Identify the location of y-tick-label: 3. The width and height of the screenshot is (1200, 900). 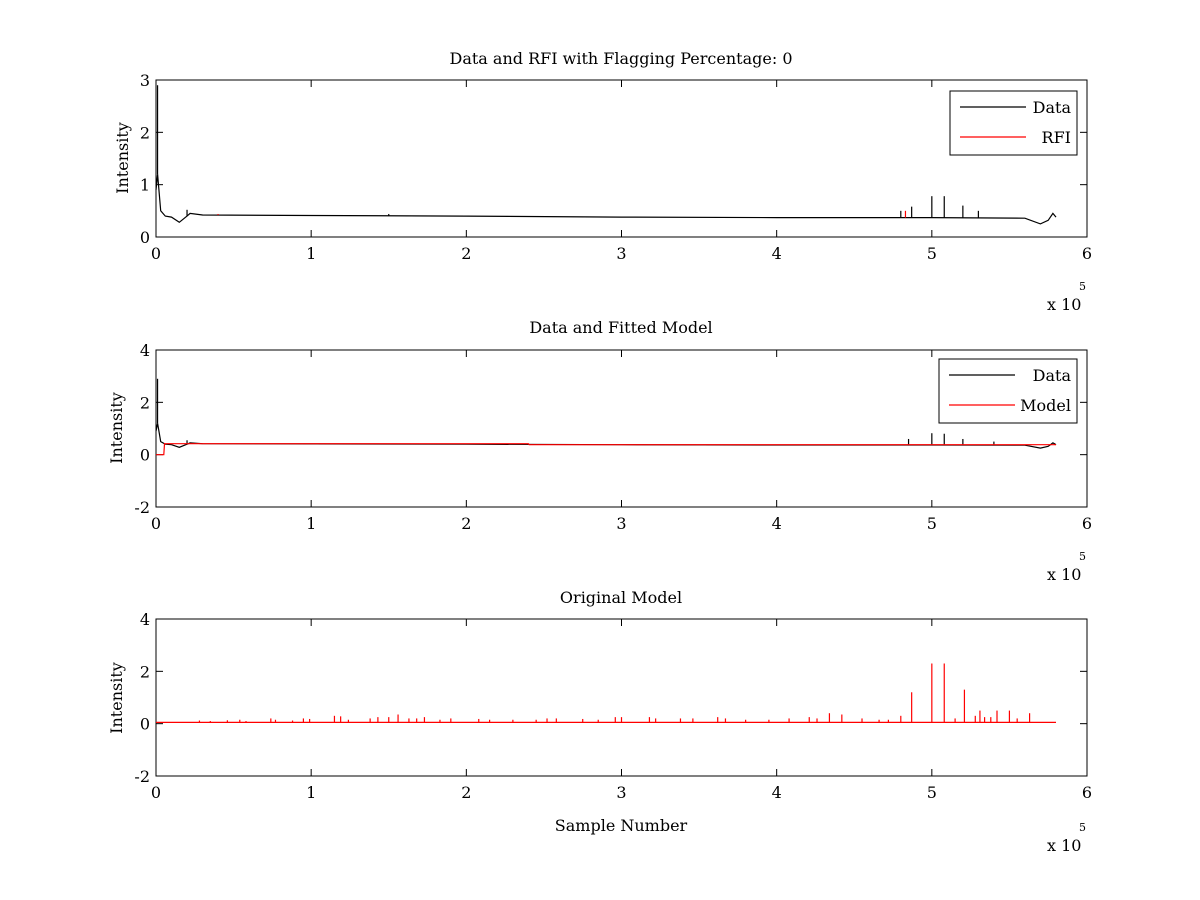
(145, 80).